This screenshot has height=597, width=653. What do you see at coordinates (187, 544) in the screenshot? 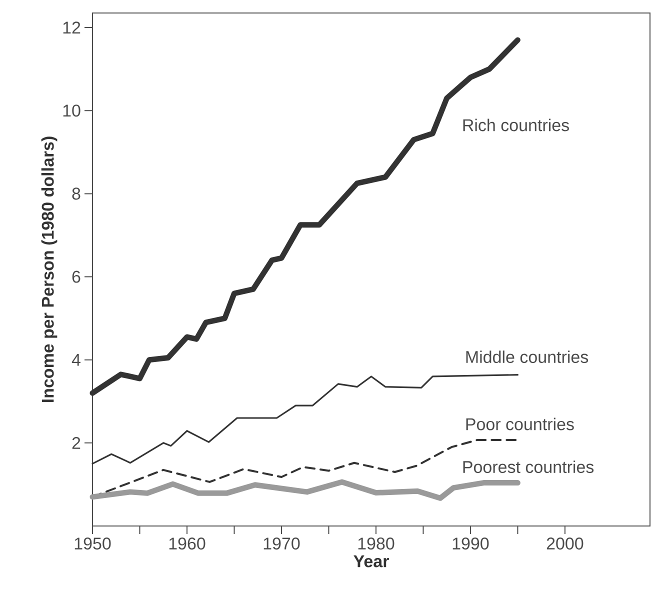
I see `x-tick-label: 1960` at bounding box center [187, 544].